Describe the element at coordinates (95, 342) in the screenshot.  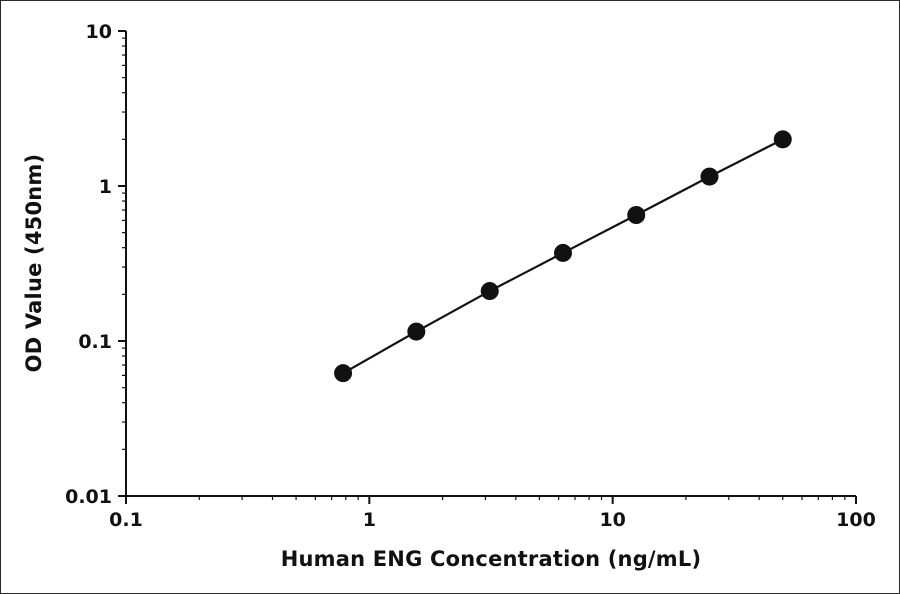
I see `y-tick-label: 0.1` at that location.